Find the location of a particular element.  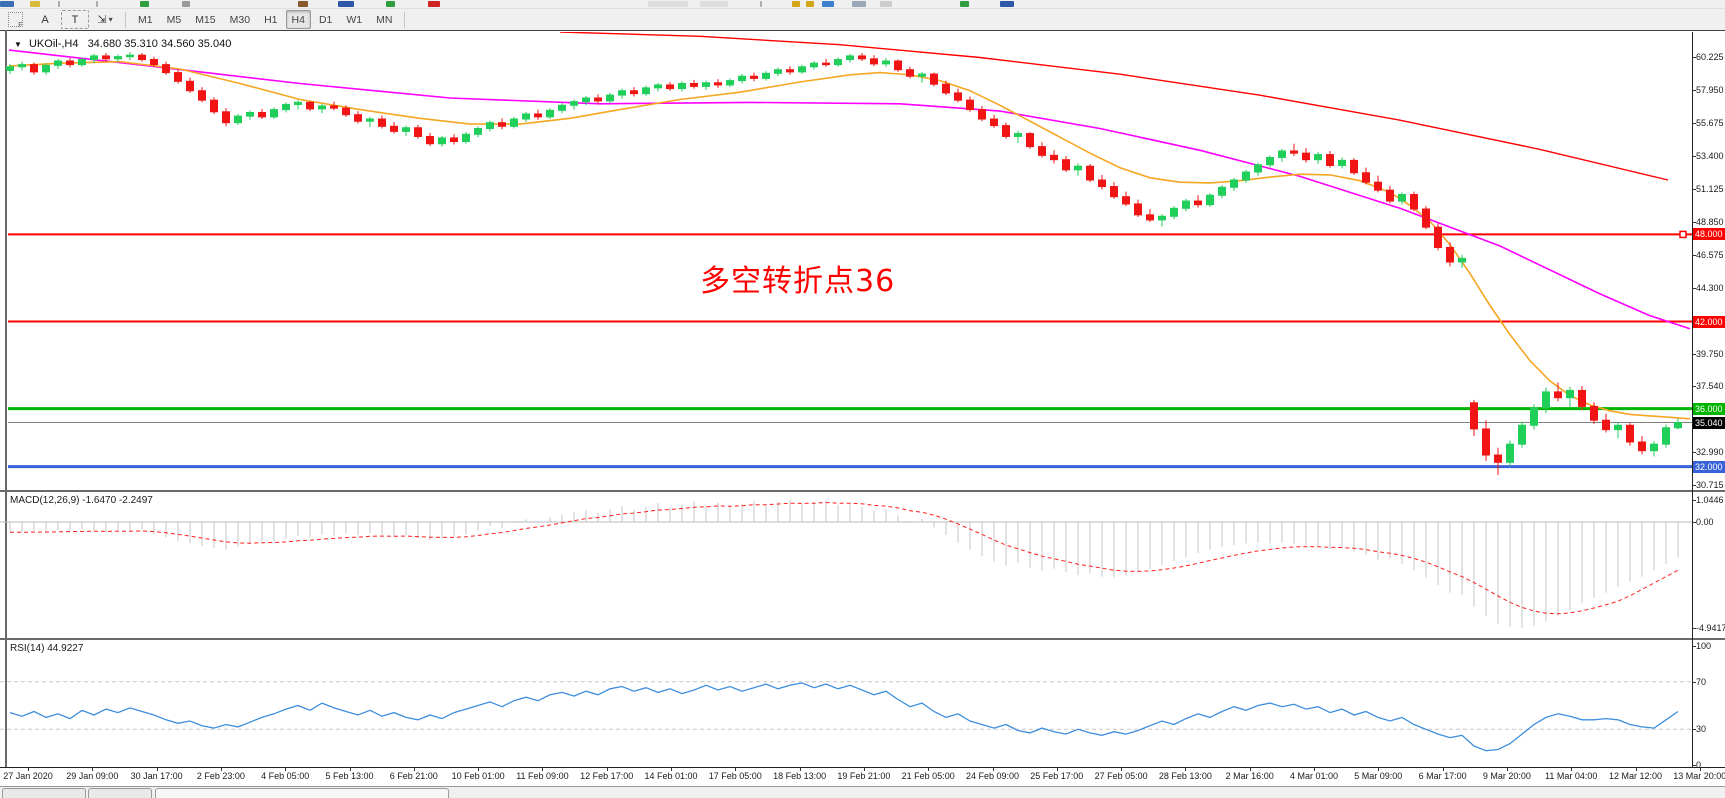

tf-h4-button: H4 is located at coordinates (298, 19).